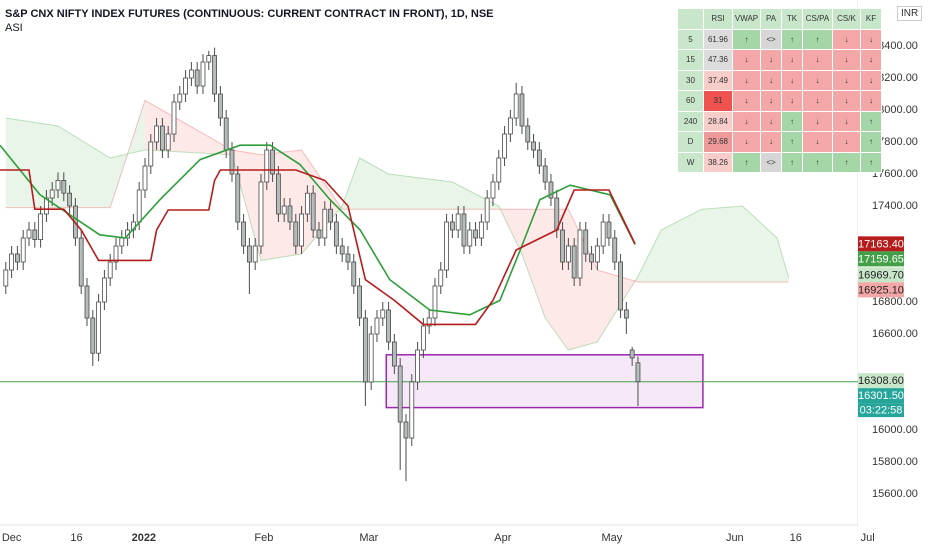 The image size is (932, 550). I want to click on price-label: 16925.10, so click(881, 290).